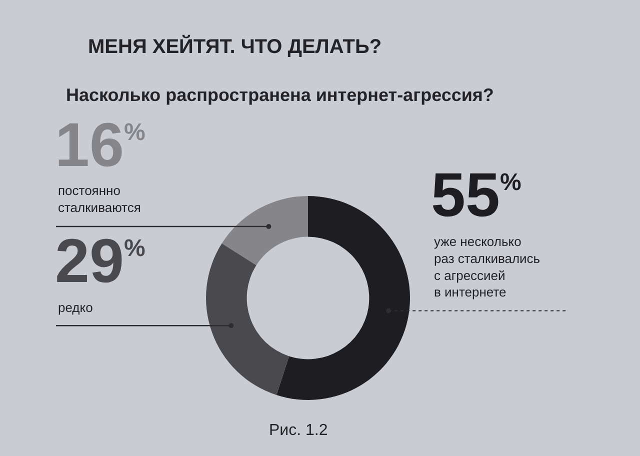 This screenshot has height=456, width=640. What do you see at coordinates (99, 199) in the screenshot?
I see `slice-label: постоянно сталкиваются` at bounding box center [99, 199].